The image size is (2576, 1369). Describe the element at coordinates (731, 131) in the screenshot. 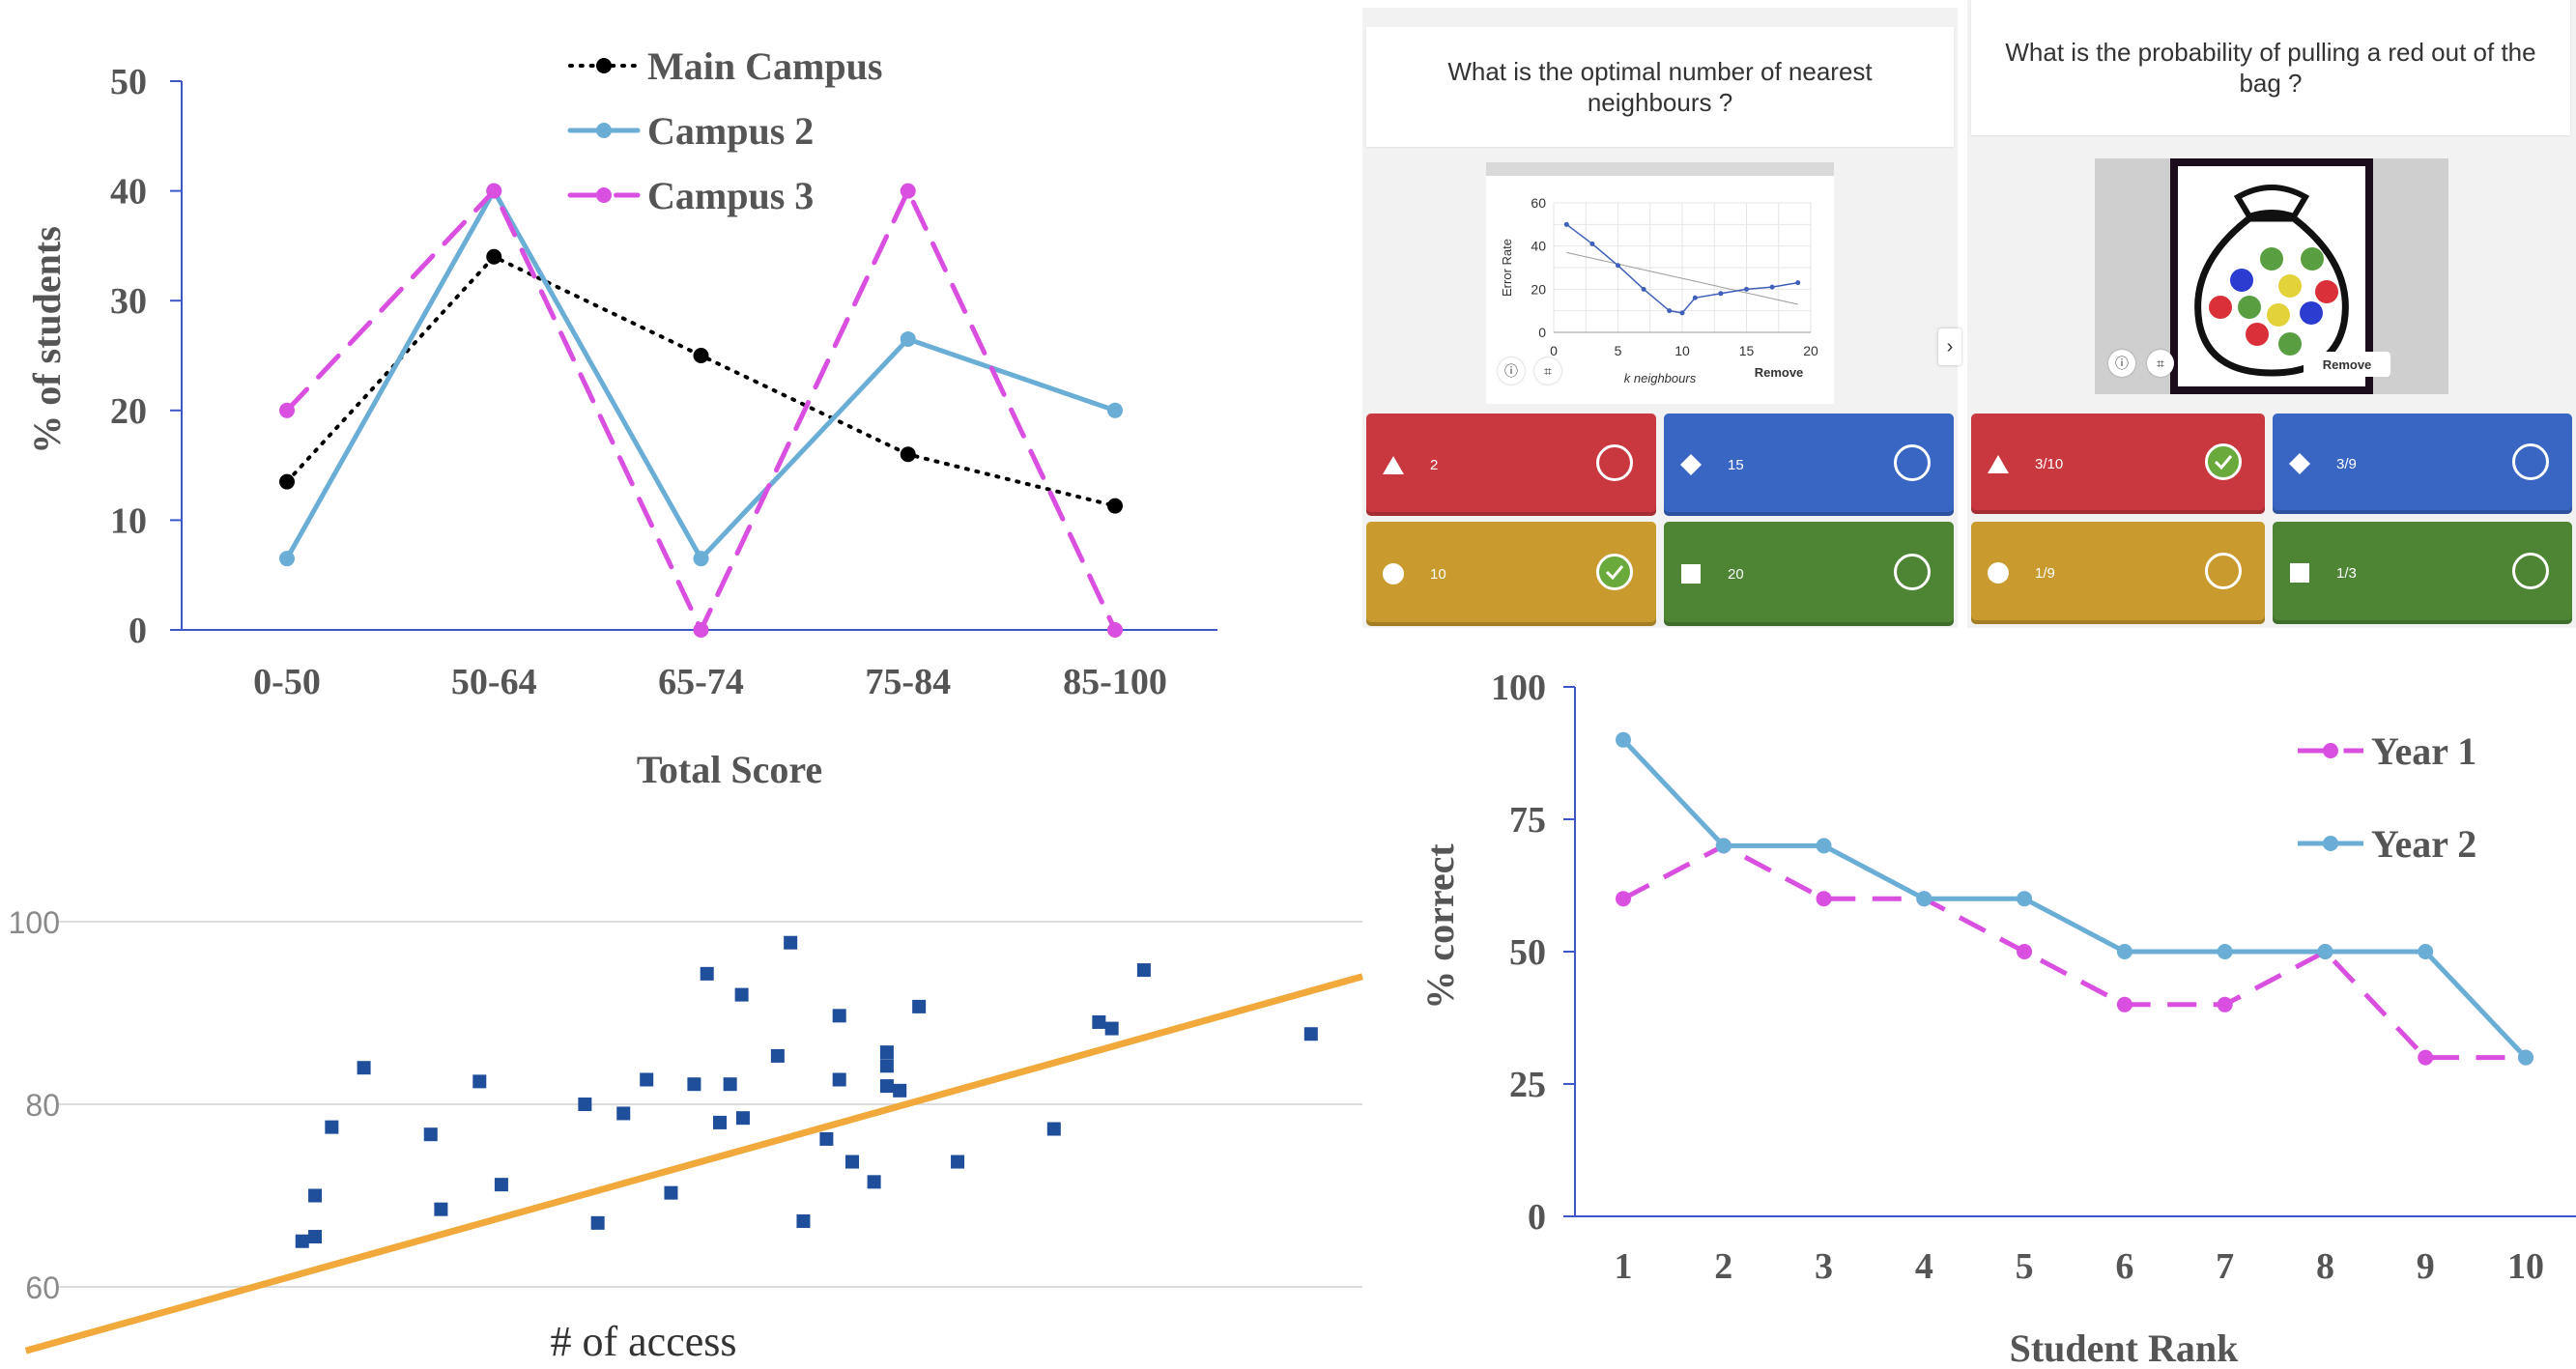

I see `legend-label: Campus 2` at that location.